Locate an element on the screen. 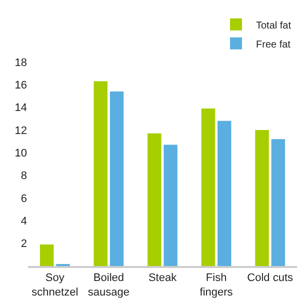  legend-label: Total fat is located at coordinates (274, 26).